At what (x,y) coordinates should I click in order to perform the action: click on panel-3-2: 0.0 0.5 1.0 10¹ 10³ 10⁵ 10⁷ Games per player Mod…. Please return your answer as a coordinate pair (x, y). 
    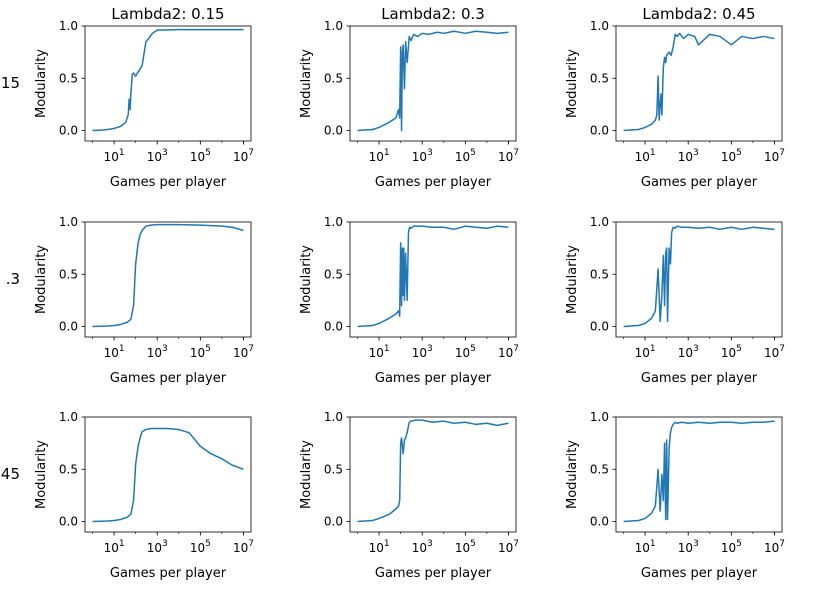
    Looking at the image, I should click on (409, 495).